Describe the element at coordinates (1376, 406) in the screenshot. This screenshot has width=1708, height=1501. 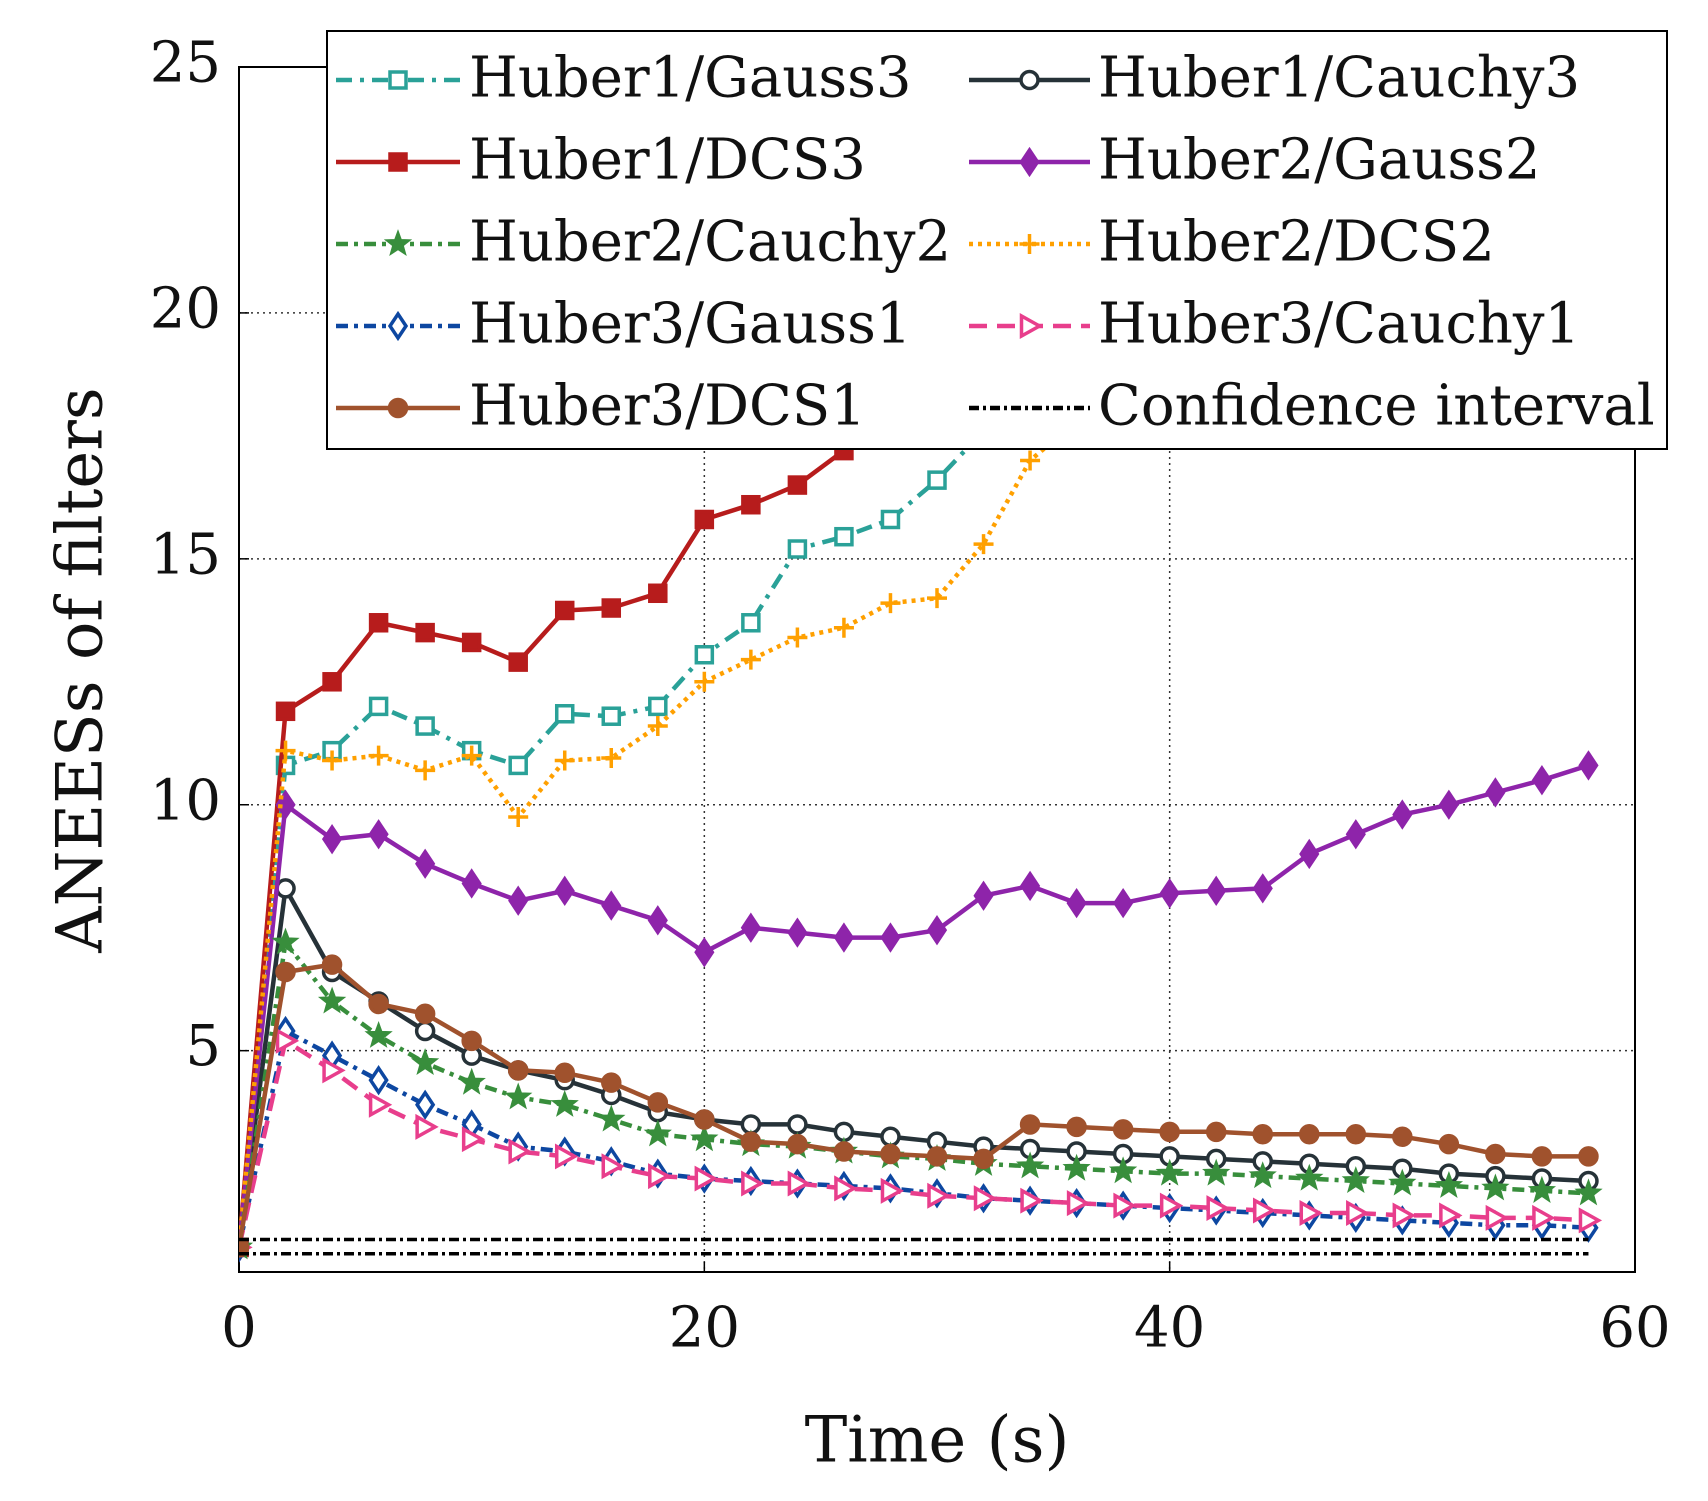
I see `legend-label: Confidence interval` at that location.